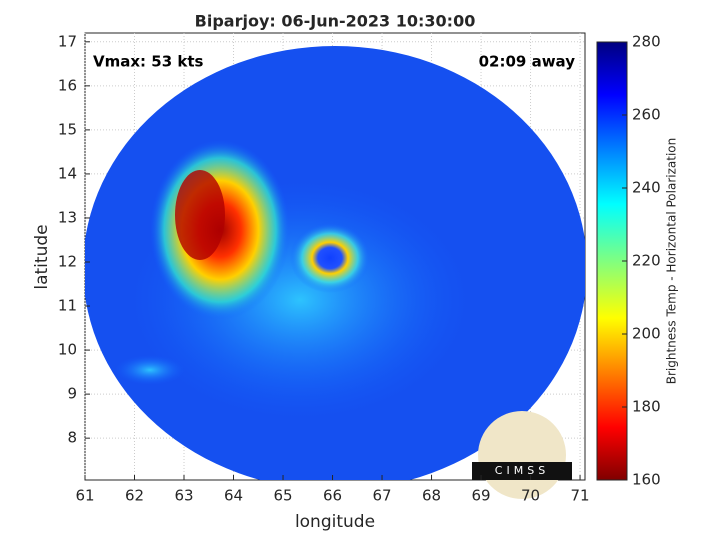  What do you see at coordinates (67, 85) in the screenshot?
I see `y-tick-label: 16` at bounding box center [67, 85].